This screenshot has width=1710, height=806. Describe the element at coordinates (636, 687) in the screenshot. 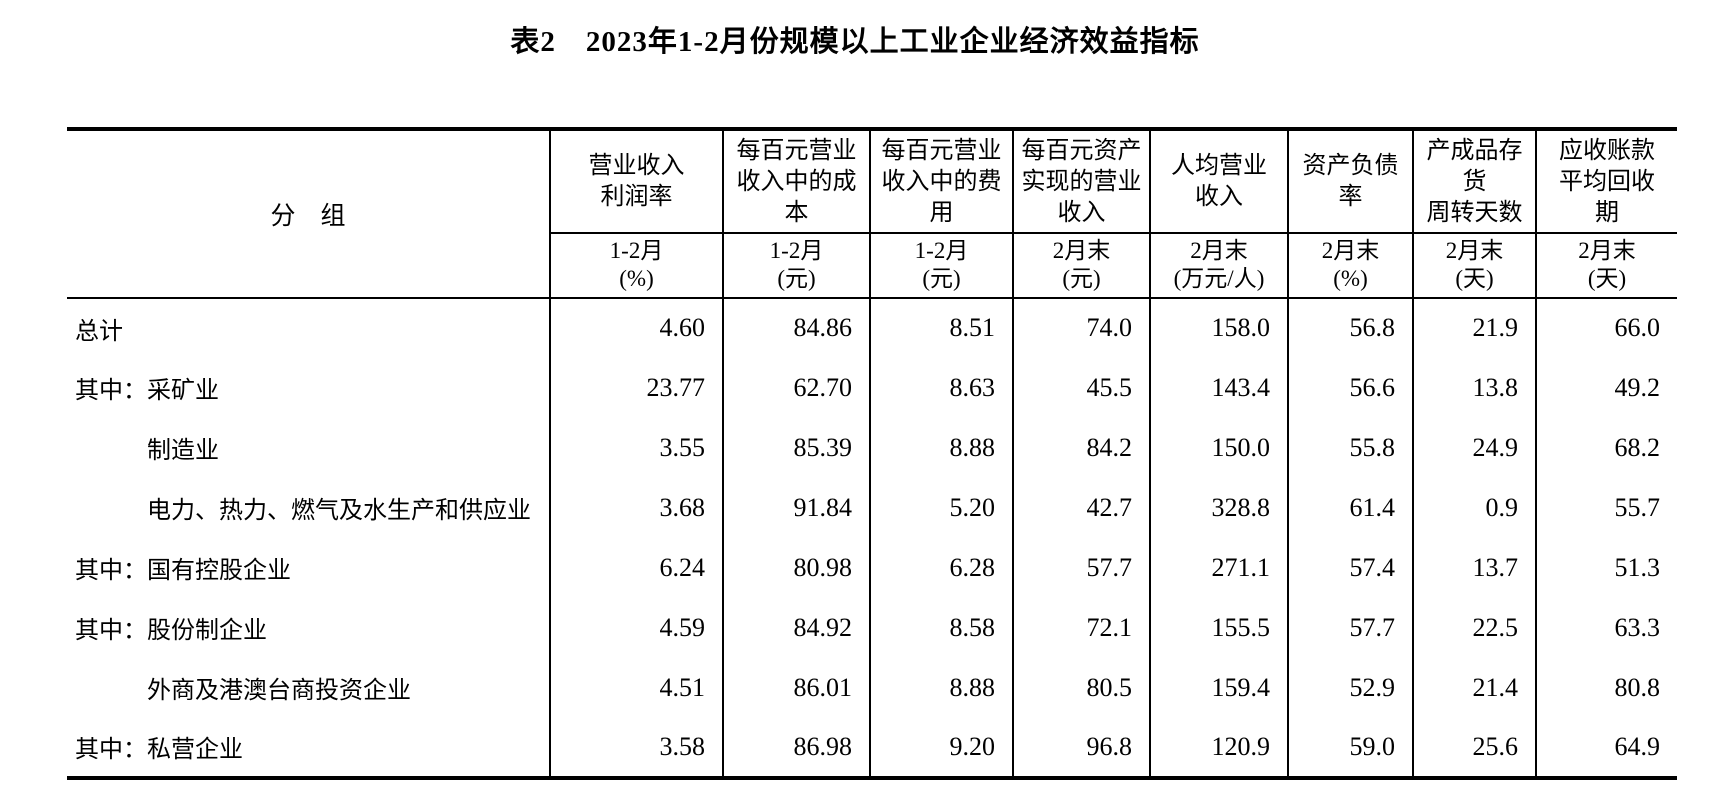

I see `value-cell: 4.51` at that location.